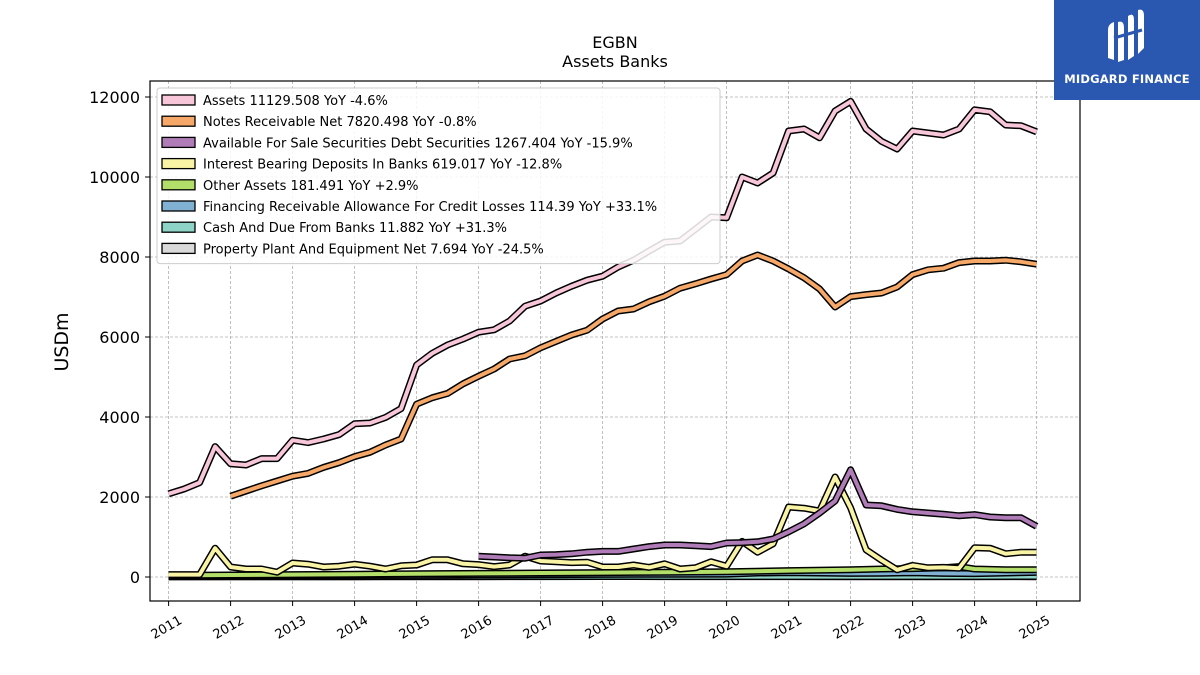 The height and width of the screenshot is (675, 1200). I want to click on brand-name: MIDGARD FINANCE, so click(1127, 79).